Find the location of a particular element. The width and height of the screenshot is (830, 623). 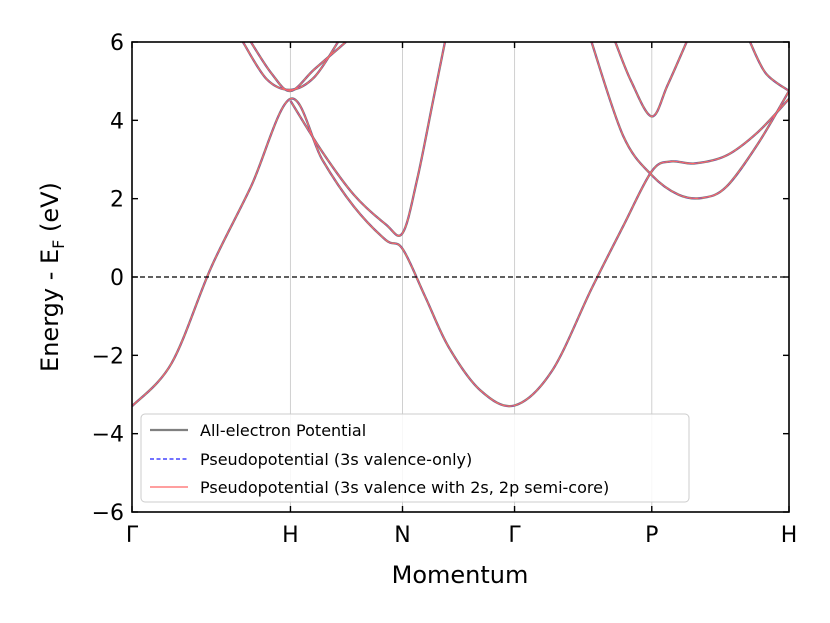

x-tick-label: P is located at coordinates (651, 535).